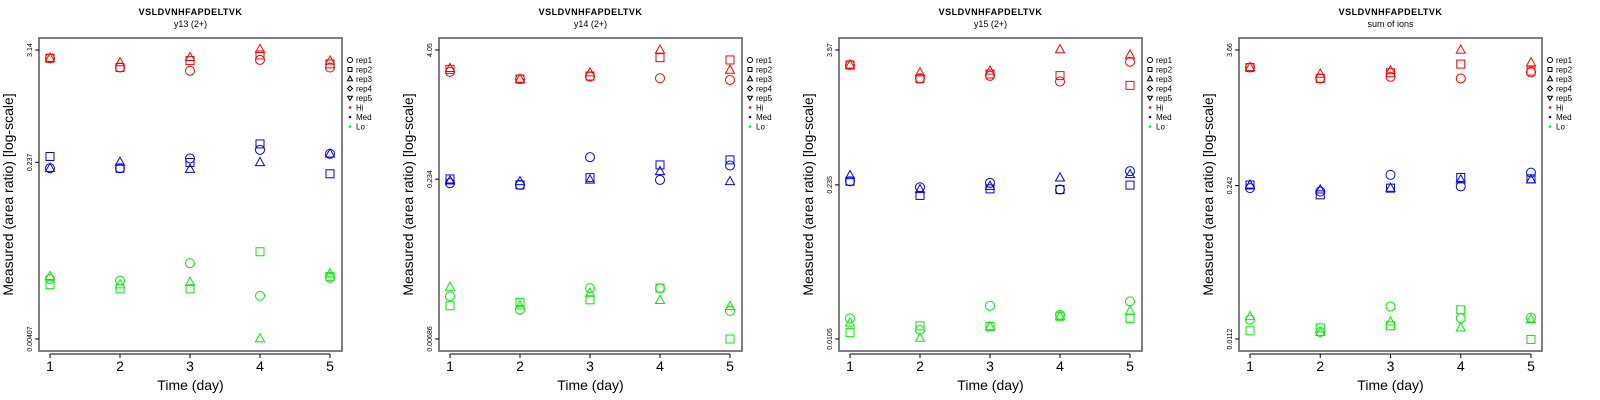  I want to click on legend-item-rep1: rep1, so click(764, 60).